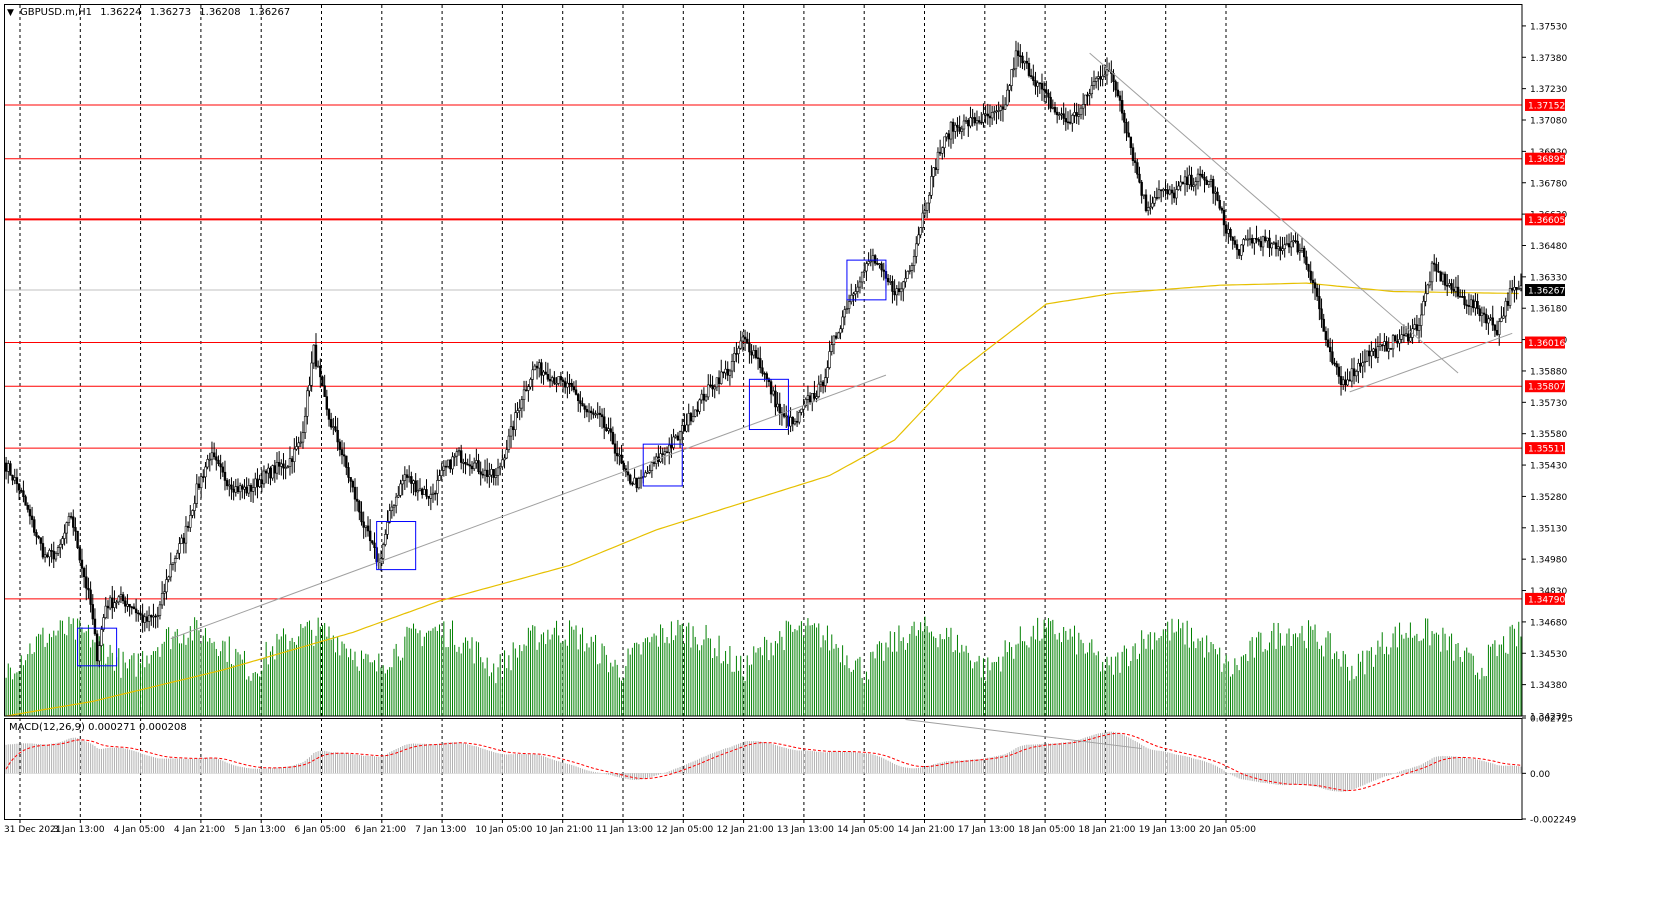 Image resolution: width=1673 pixels, height=901 pixels. What do you see at coordinates (805, 830) in the screenshot?
I see `x-axis-label: 13 Jan 13:00` at bounding box center [805, 830].